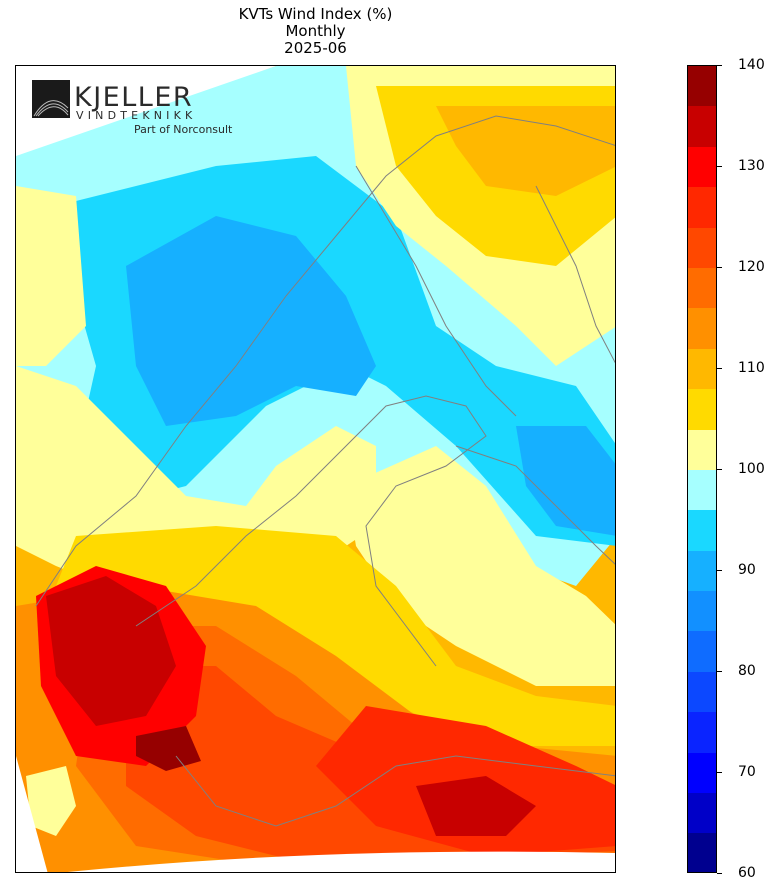 The width and height of the screenshot is (774, 892). I want to click on chart-title: KVTs Wind Index (%) Monthly 2025-06, so click(315, 31).